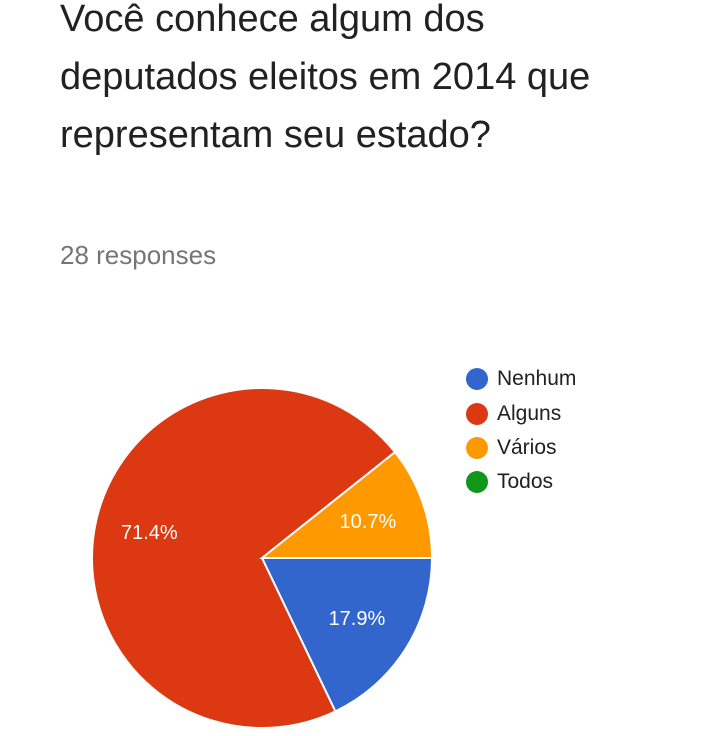 Image resolution: width=720 pixels, height=736 pixels. Describe the element at coordinates (138, 255) in the screenshot. I see `response-count: 28 responses` at that location.